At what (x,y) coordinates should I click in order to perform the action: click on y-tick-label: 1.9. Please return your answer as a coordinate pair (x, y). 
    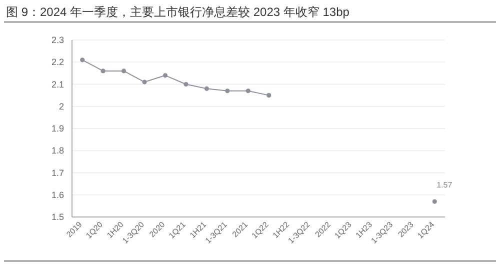
    Looking at the image, I should click on (57, 129).